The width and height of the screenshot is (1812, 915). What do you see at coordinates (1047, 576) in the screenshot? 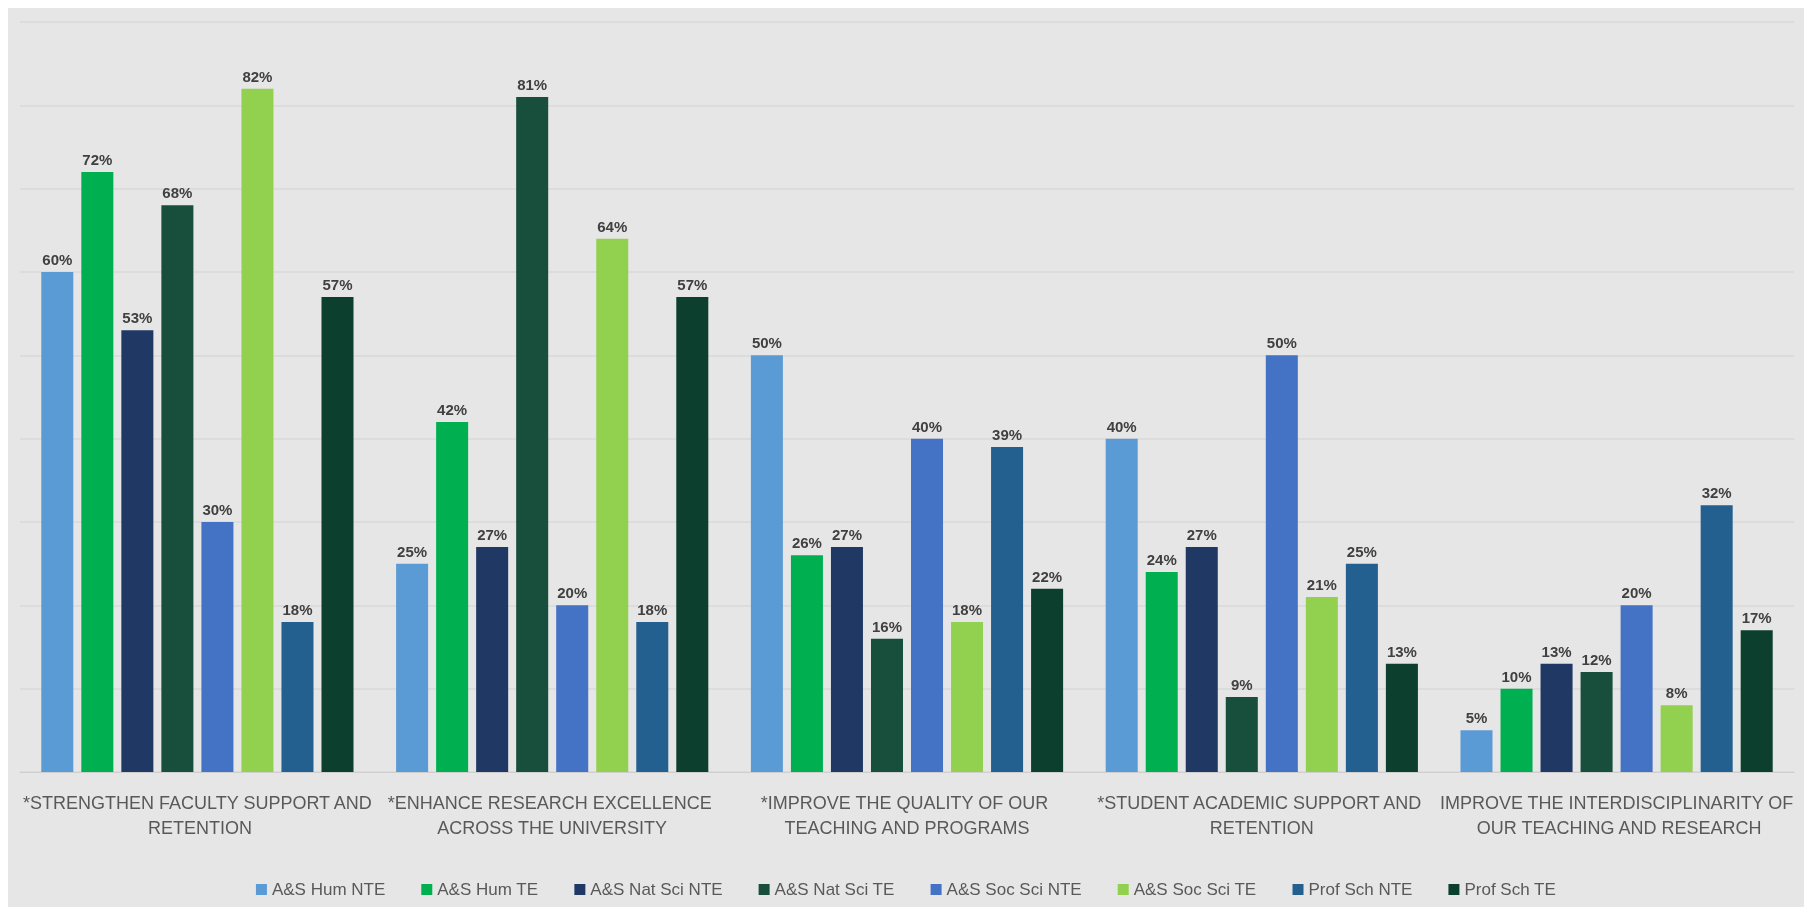
I see `data-label: 22%` at bounding box center [1047, 576].